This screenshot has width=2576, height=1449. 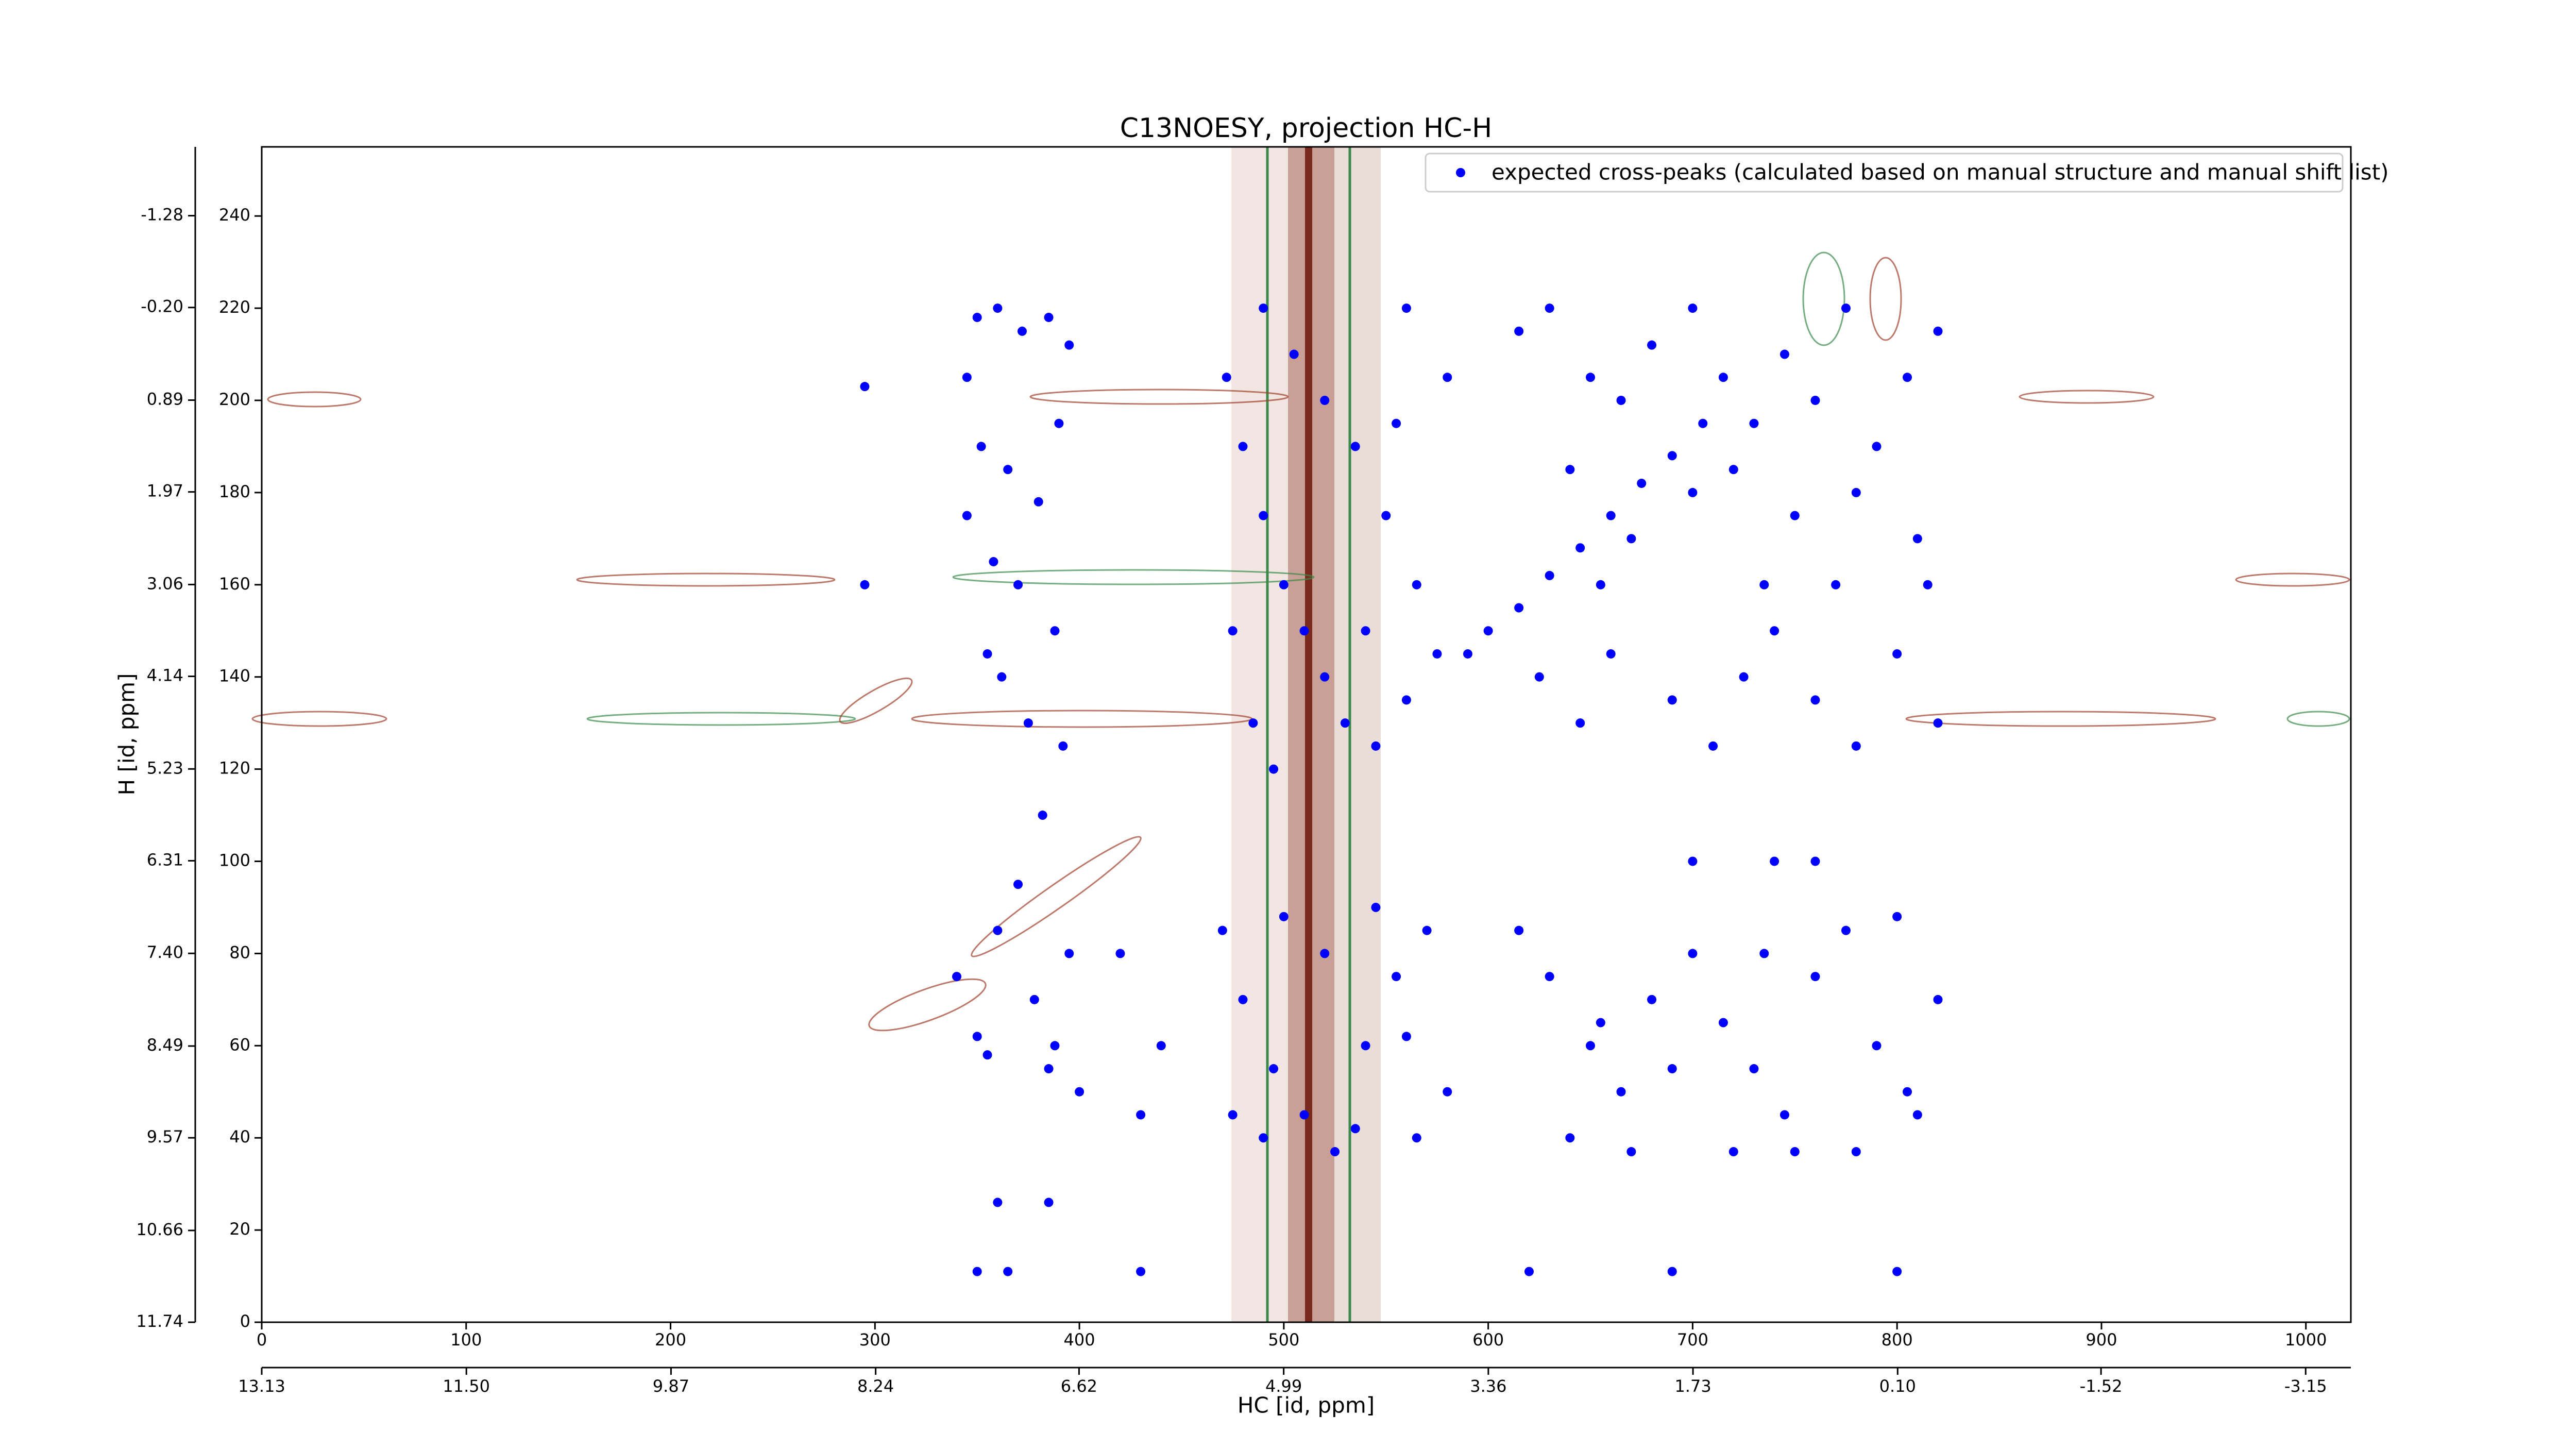 I want to click on x2-tick-label: 9.87, so click(x=671, y=1386).